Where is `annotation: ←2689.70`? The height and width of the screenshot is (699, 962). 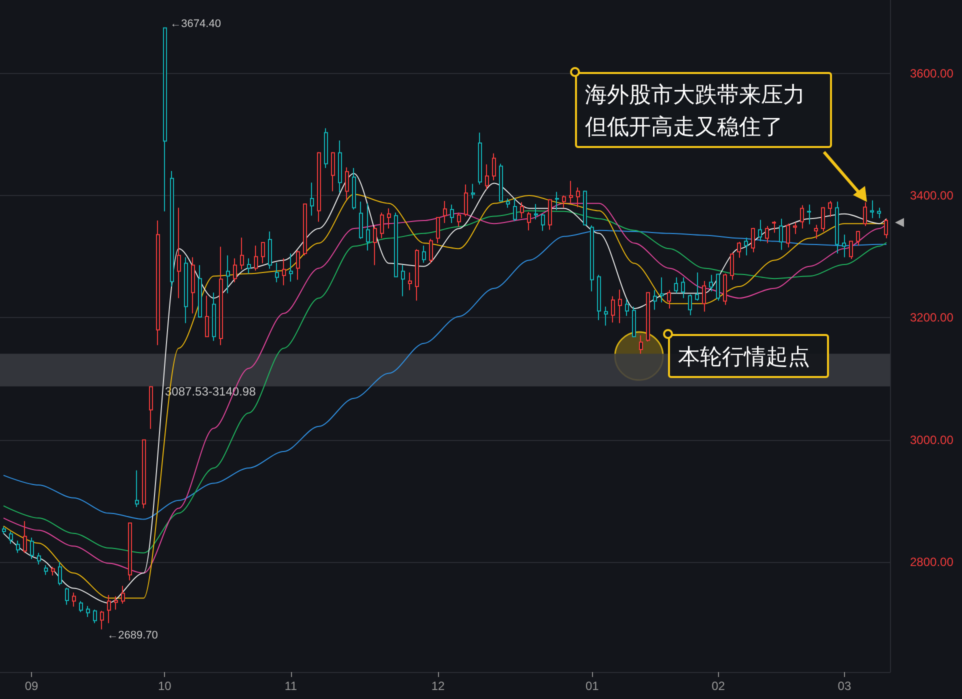 annotation: ←2689.70 is located at coordinates (132, 635).